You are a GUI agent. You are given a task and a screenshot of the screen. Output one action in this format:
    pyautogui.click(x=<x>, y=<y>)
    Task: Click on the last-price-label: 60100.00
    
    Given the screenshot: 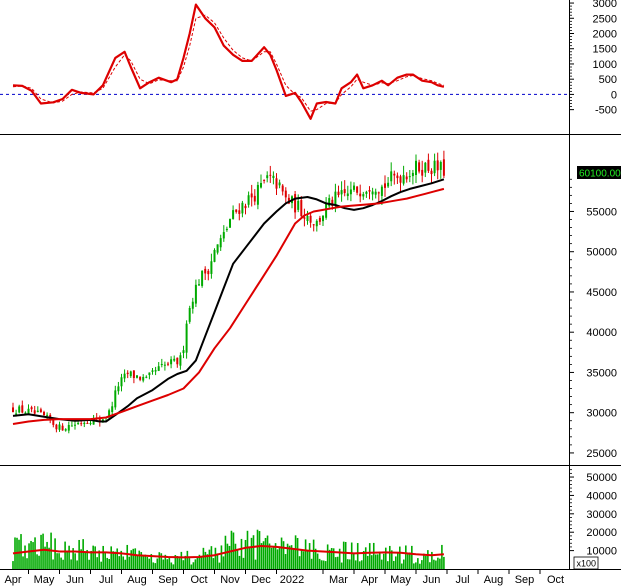 What is the action you would take?
    pyautogui.click(x=600, y=174)
    